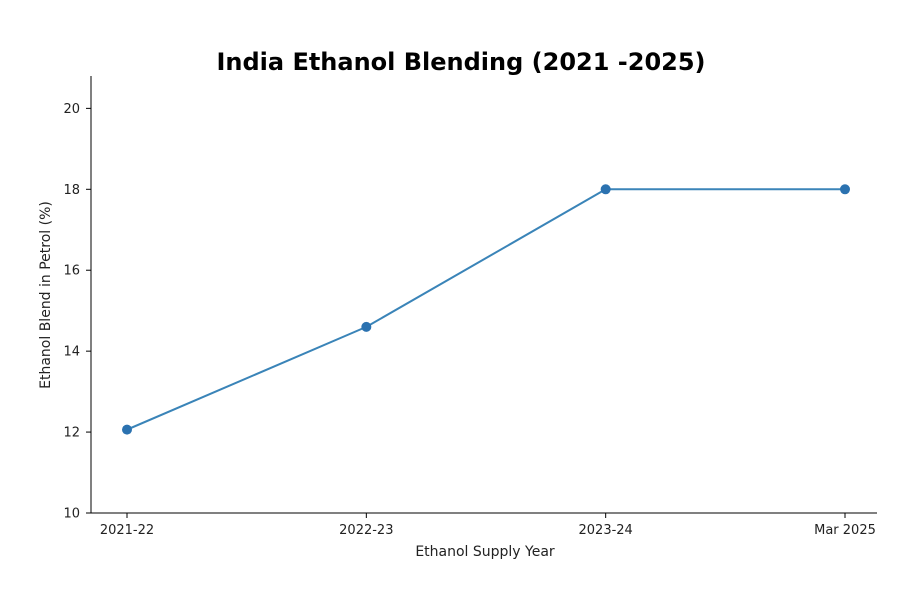  I want to click on x-axis-label: Ethanol Supply Year, so click(485, 552).